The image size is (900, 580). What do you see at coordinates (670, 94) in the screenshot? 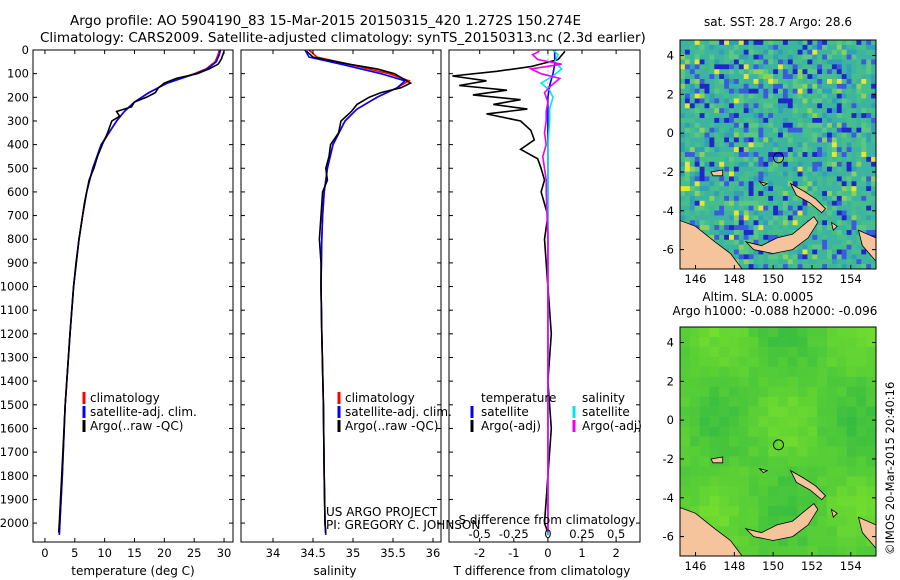
I see `map-y-tick-label: 2` at bounding box center [670, 94].